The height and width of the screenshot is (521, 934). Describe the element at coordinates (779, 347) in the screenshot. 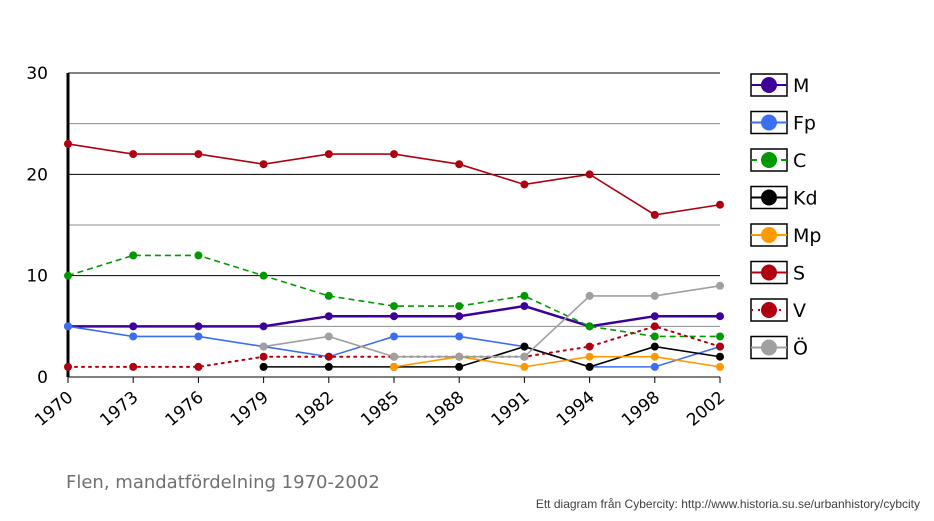

I see `legend-item-Ö: Ö` at that location.